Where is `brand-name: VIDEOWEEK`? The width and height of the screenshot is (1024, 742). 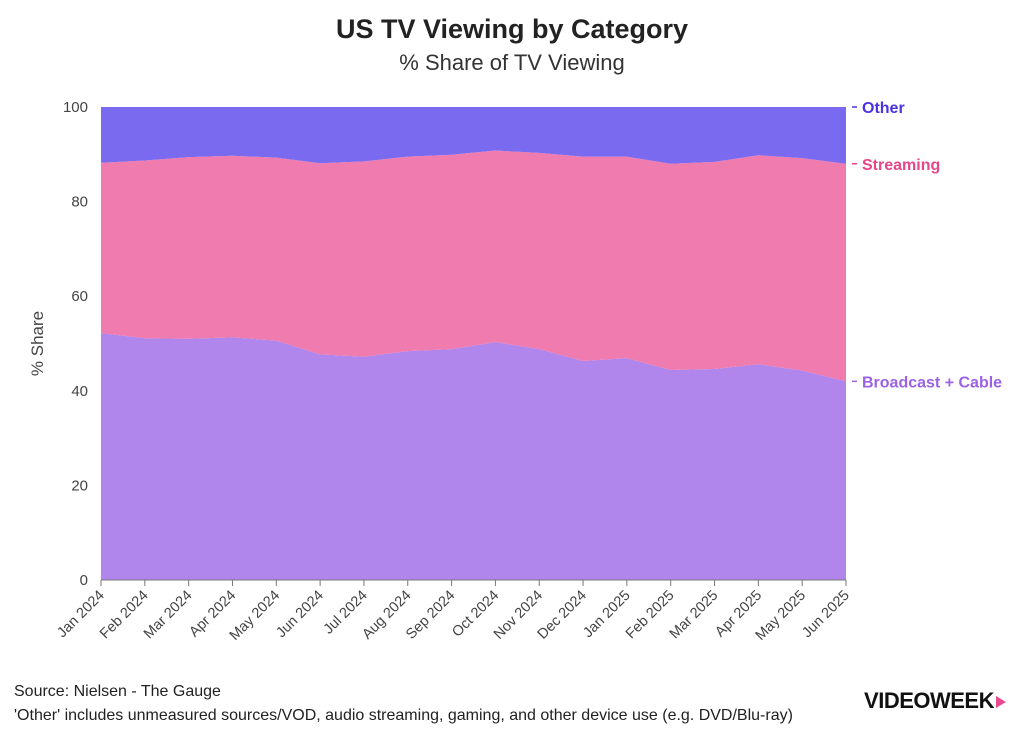
brand-name: VIDEOWEEK is located at coordinates (929, 700).